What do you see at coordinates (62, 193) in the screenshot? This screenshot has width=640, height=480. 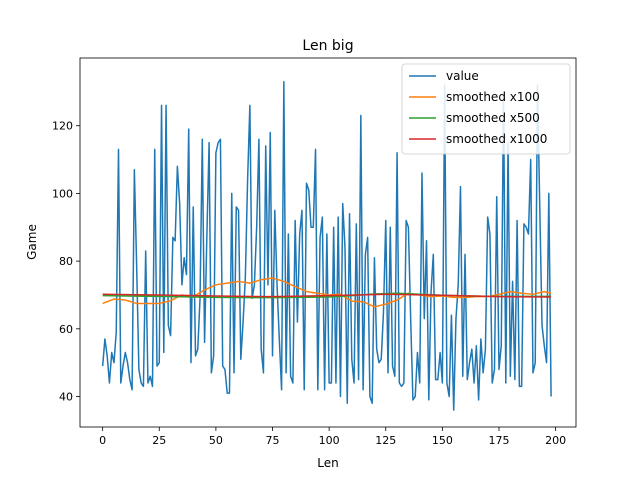 I see `y-tick-label: 100` at bounding box center [62, 193].